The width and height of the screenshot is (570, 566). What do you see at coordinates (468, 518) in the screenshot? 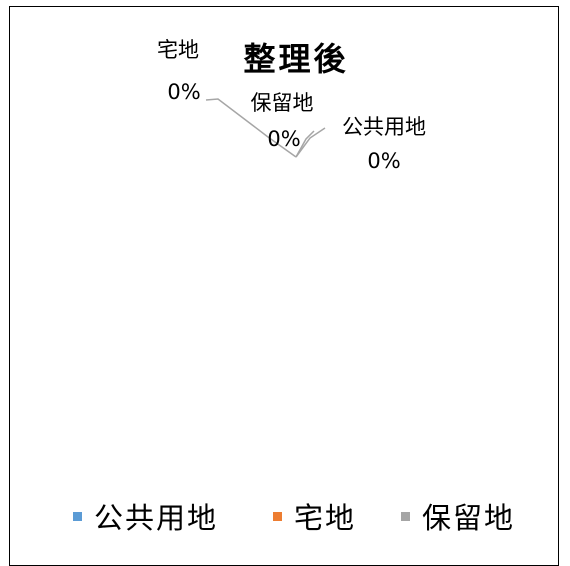
I see `legend-label-horyuchi: 保留地` at bounding box center [468, 518].